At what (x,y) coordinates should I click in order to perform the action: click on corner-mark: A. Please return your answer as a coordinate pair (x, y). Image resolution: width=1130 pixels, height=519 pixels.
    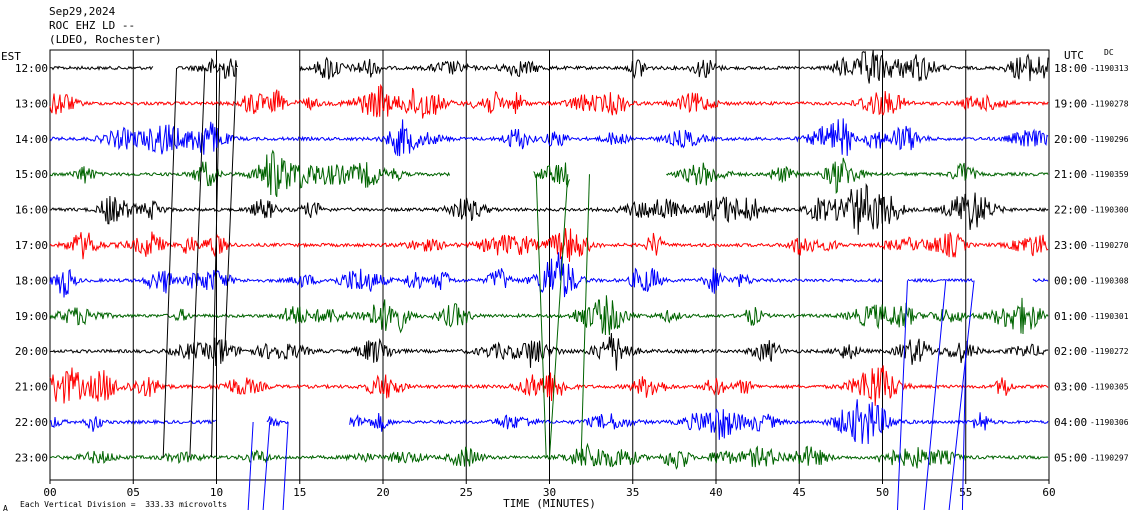
    Looking at the image, I should click on (5, 508).